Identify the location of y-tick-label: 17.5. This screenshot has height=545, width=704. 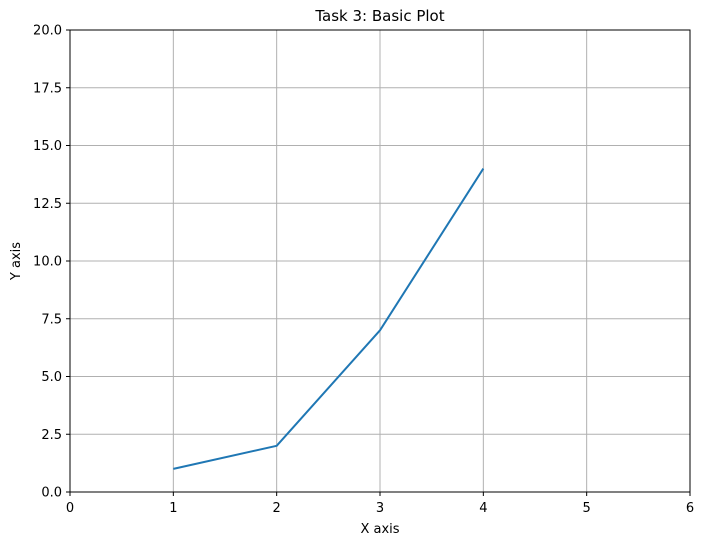
(47, 88).